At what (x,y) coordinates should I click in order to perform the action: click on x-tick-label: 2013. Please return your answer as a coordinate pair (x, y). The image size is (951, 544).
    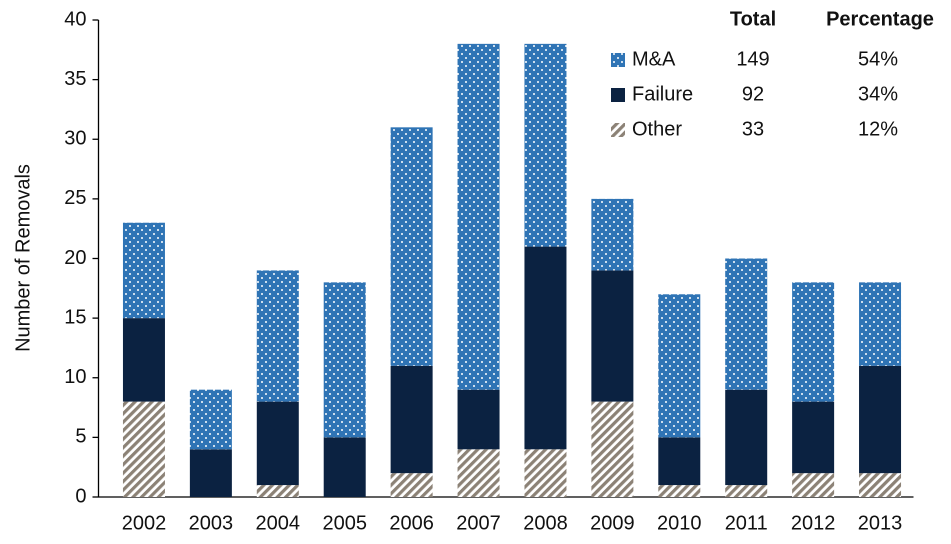
    Looking at the image, I should click on (880, 523).